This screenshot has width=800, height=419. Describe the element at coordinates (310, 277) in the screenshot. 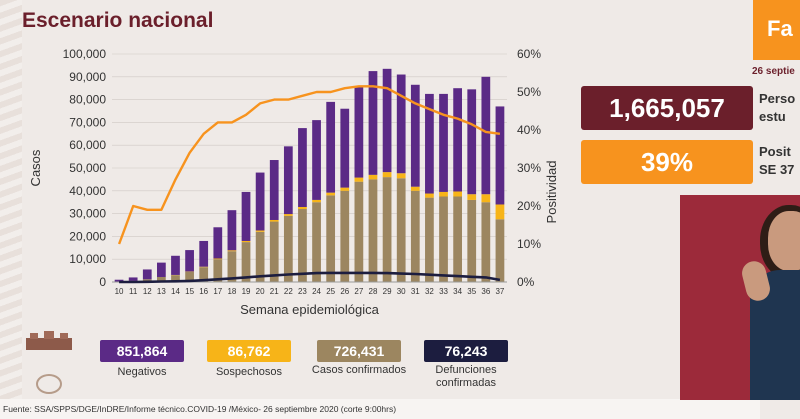

I see `line-defunciones-confirmadas` at that location.